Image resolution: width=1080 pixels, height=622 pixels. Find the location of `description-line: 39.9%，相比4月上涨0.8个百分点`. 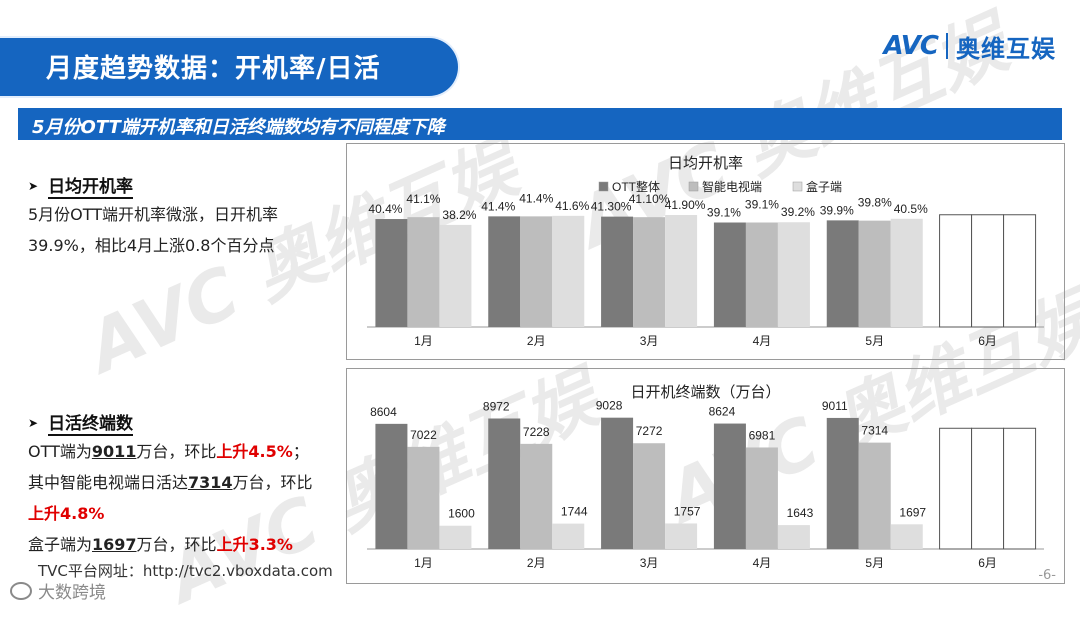

description-line: 39.9%，相比4月上涨0.8个百分点 is located at coordinates (151, 245).